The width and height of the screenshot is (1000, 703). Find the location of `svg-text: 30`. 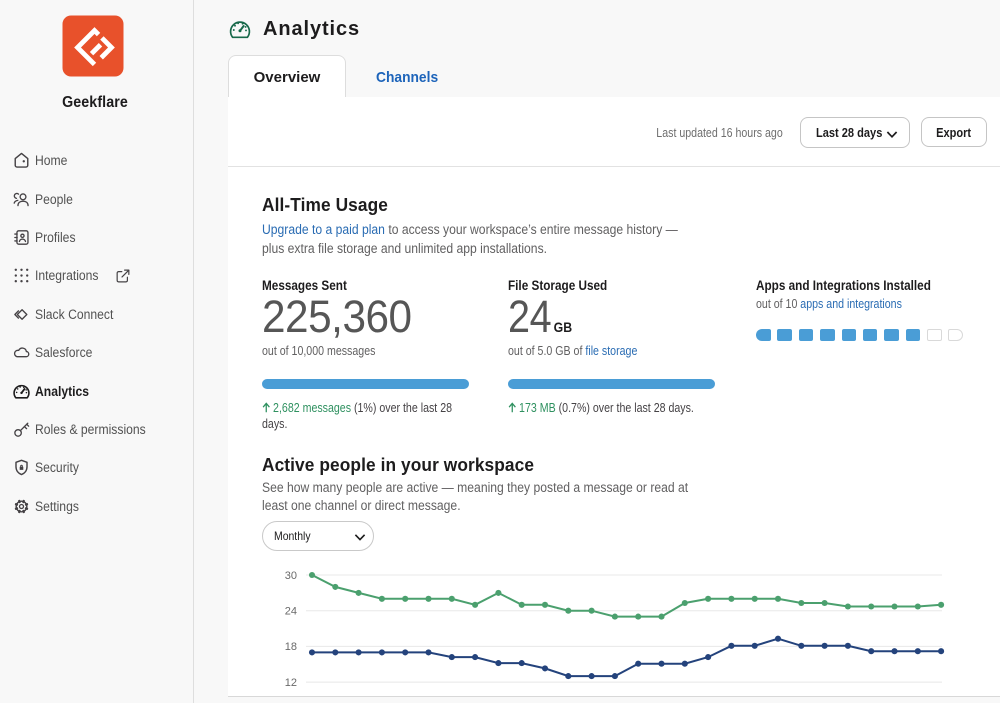

svg-text: 30 is located at coordinates (291, 576).